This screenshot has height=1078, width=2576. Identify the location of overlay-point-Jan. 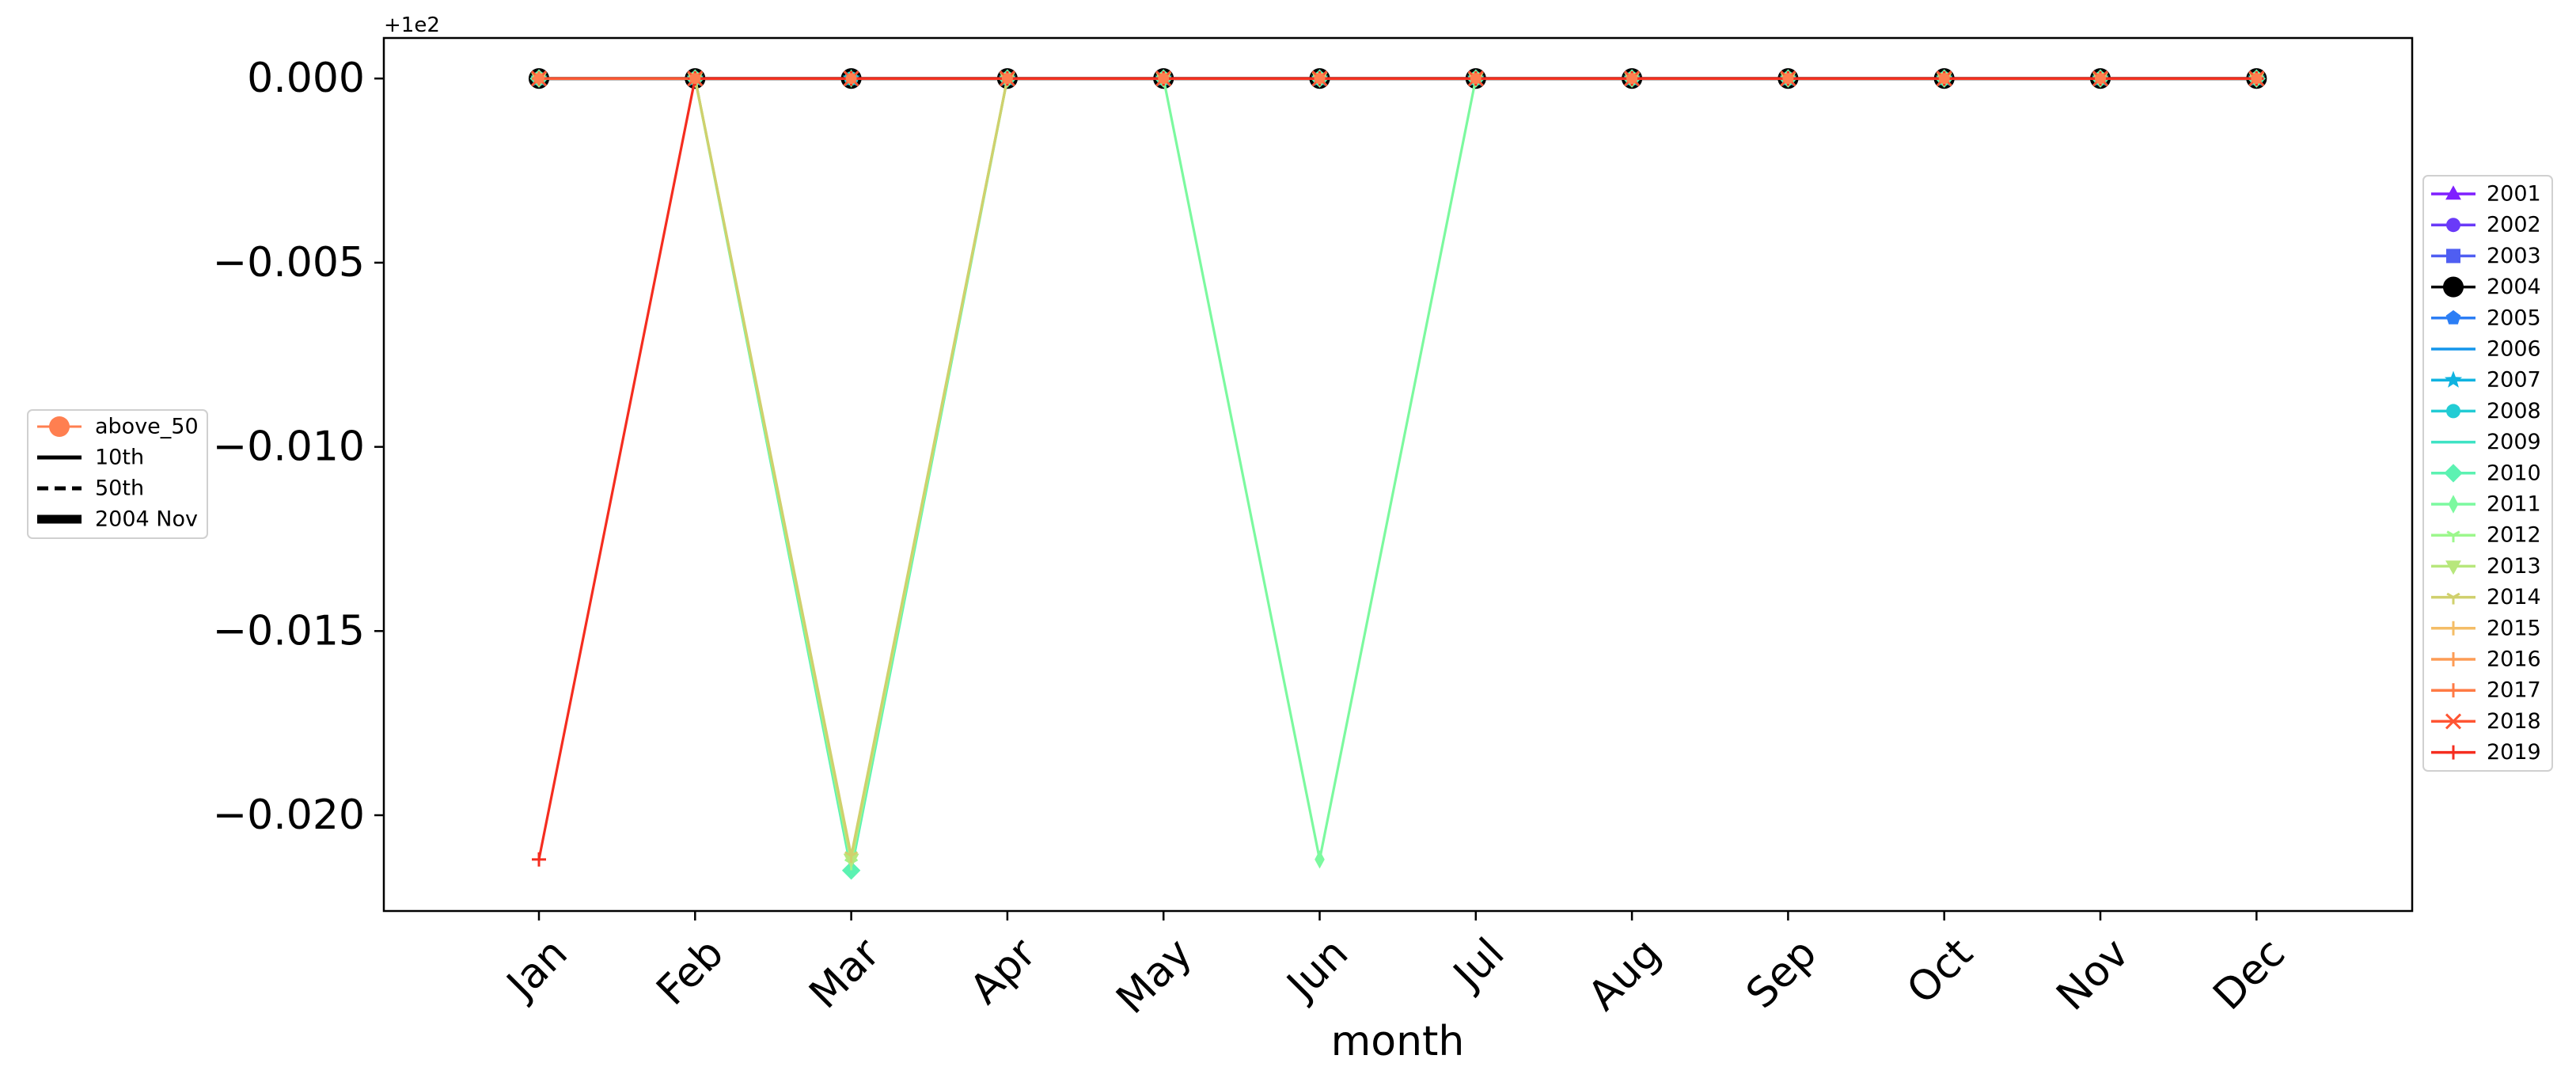
(538, 79).